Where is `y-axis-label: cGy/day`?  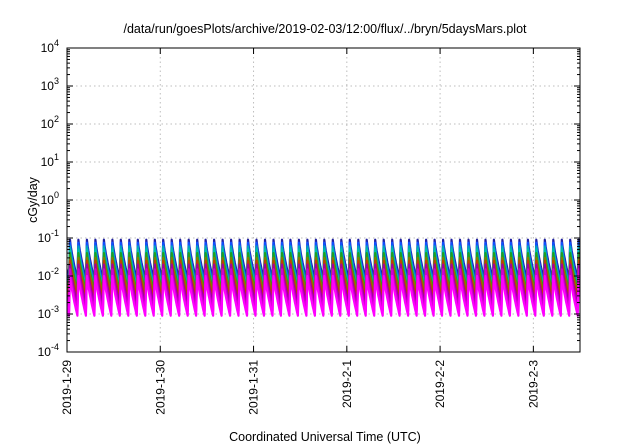 y-axis-label: cGy/day is located at coordinates (33, 199).